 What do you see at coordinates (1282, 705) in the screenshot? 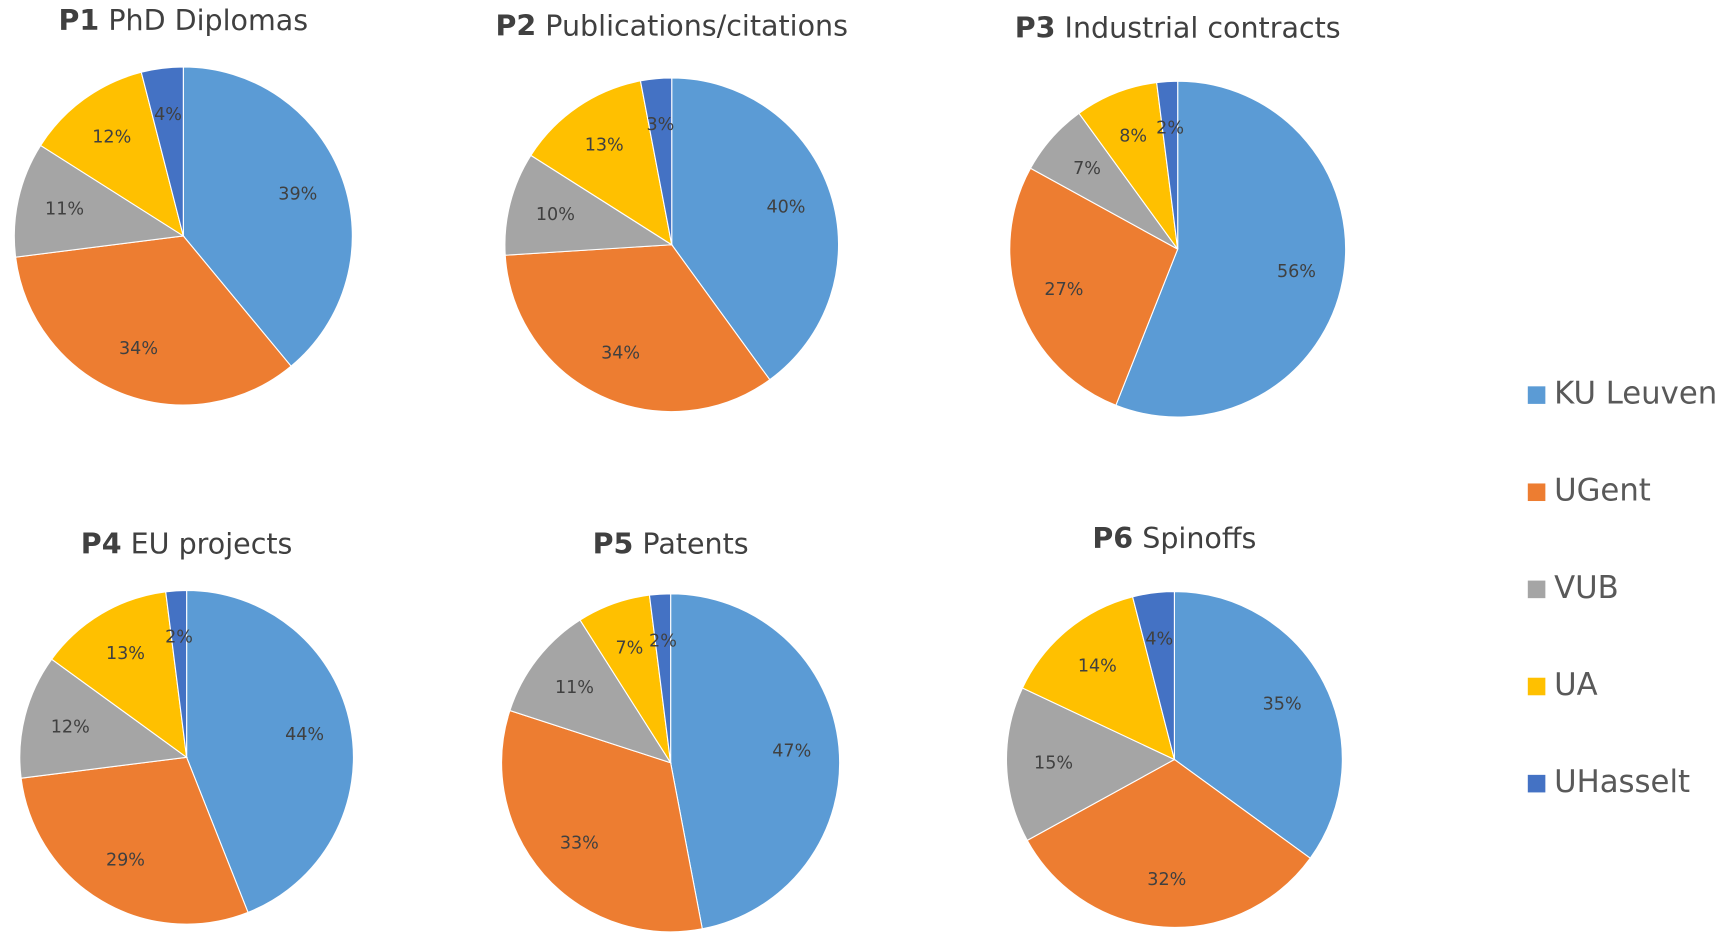
I see `data-label: 35%` at bounding box center [1282, 705].